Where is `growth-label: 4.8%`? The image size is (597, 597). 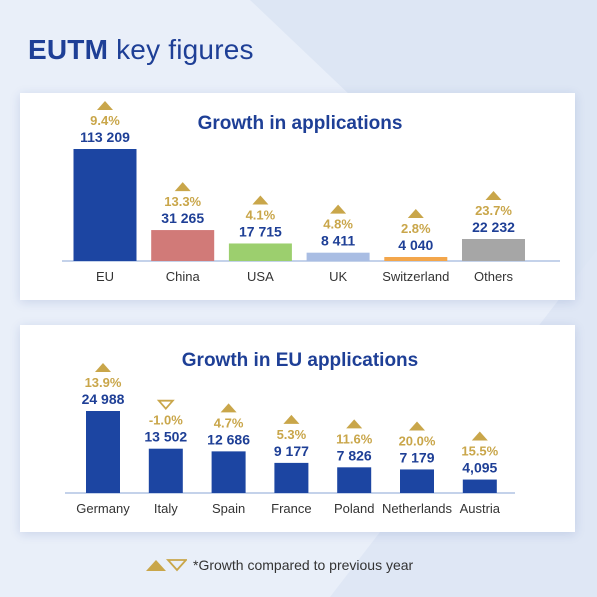 growth-label: 4.8% is located at coordinates (338, 224).